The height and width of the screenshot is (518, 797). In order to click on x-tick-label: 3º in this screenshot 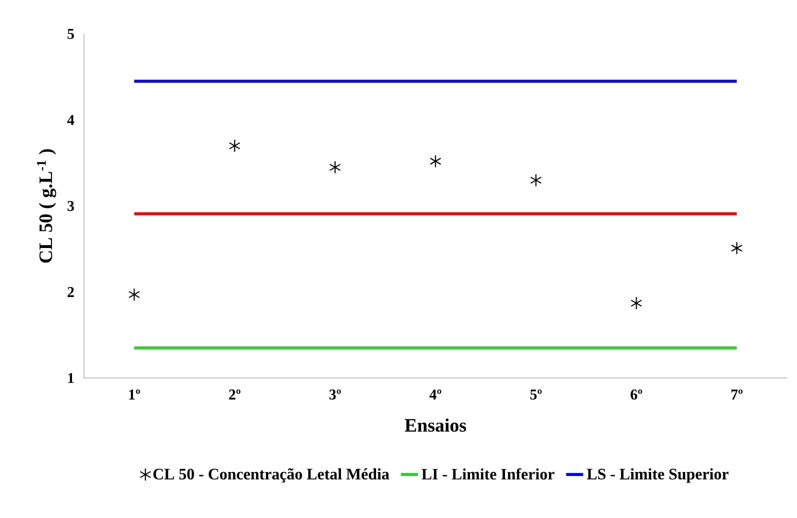, I will do `click(335, 395)`.